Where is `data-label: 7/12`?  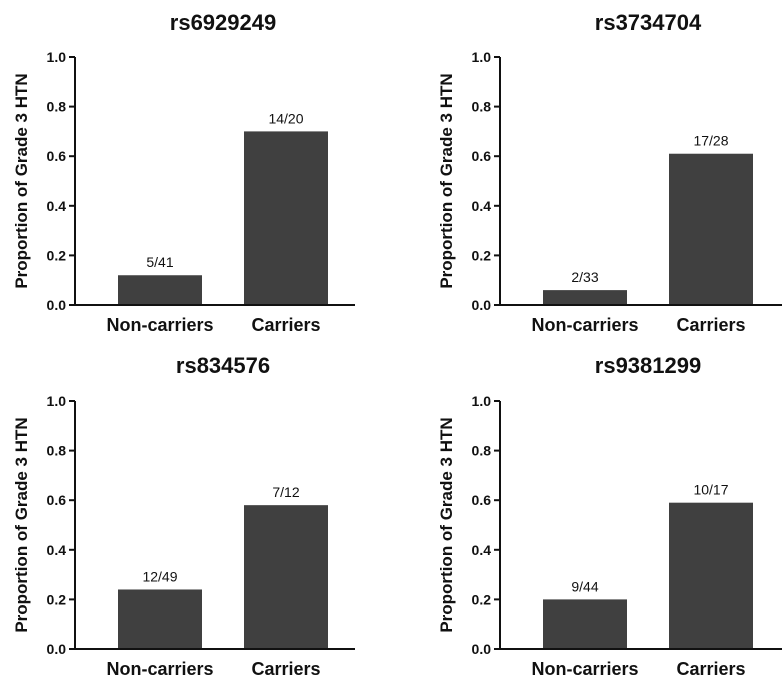 data-label: 7/12 is located at coordinates (285, 492).